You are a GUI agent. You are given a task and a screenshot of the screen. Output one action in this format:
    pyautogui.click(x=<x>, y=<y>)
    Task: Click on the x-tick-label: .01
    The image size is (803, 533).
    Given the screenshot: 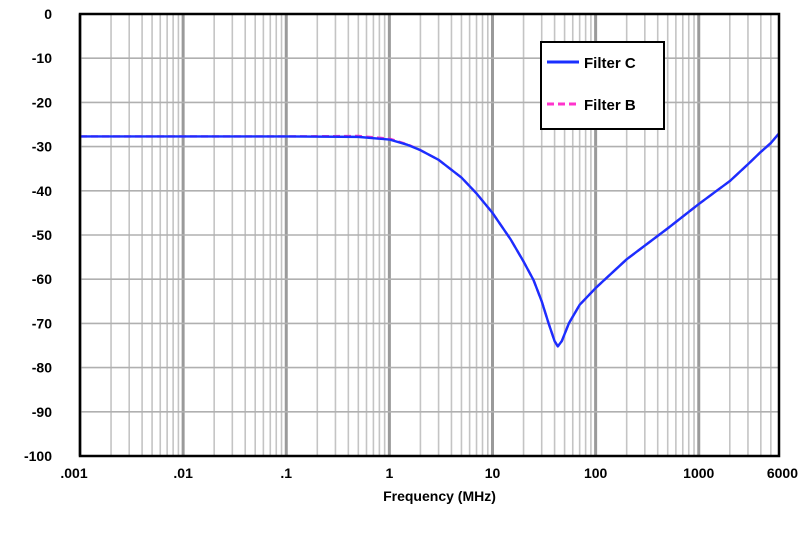 What is the action you would take?
    pyautogui.click(x=183, y=473)
    